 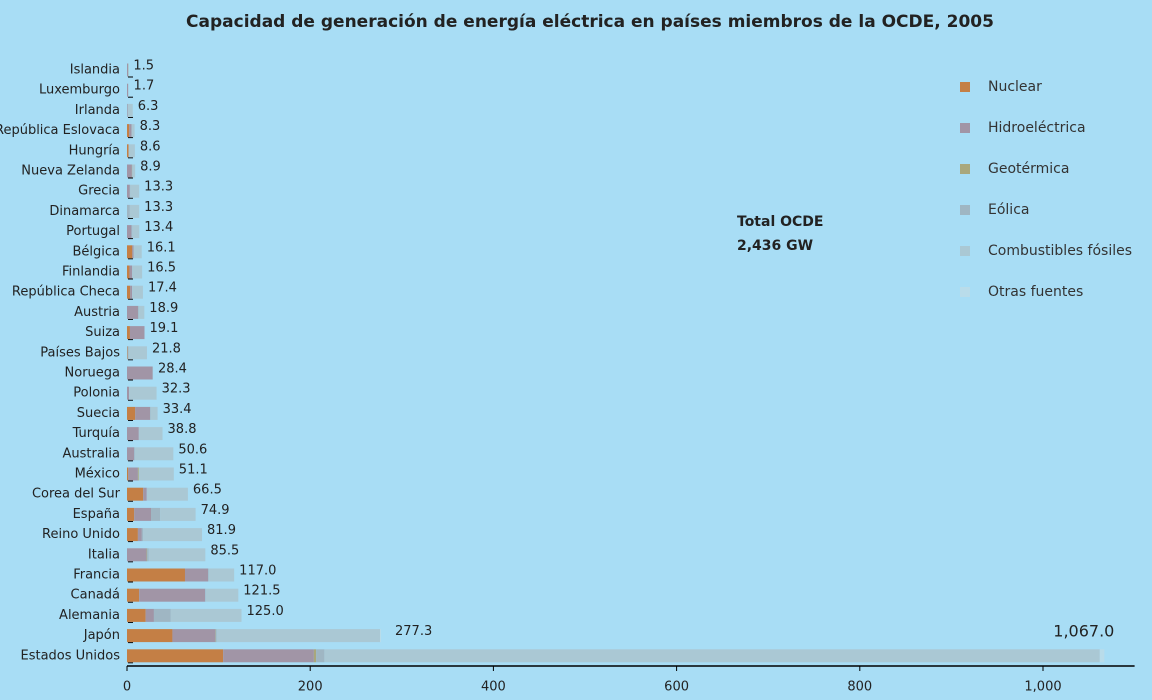 I want to click on total-label: 81.9, so click(x=221, y=530).